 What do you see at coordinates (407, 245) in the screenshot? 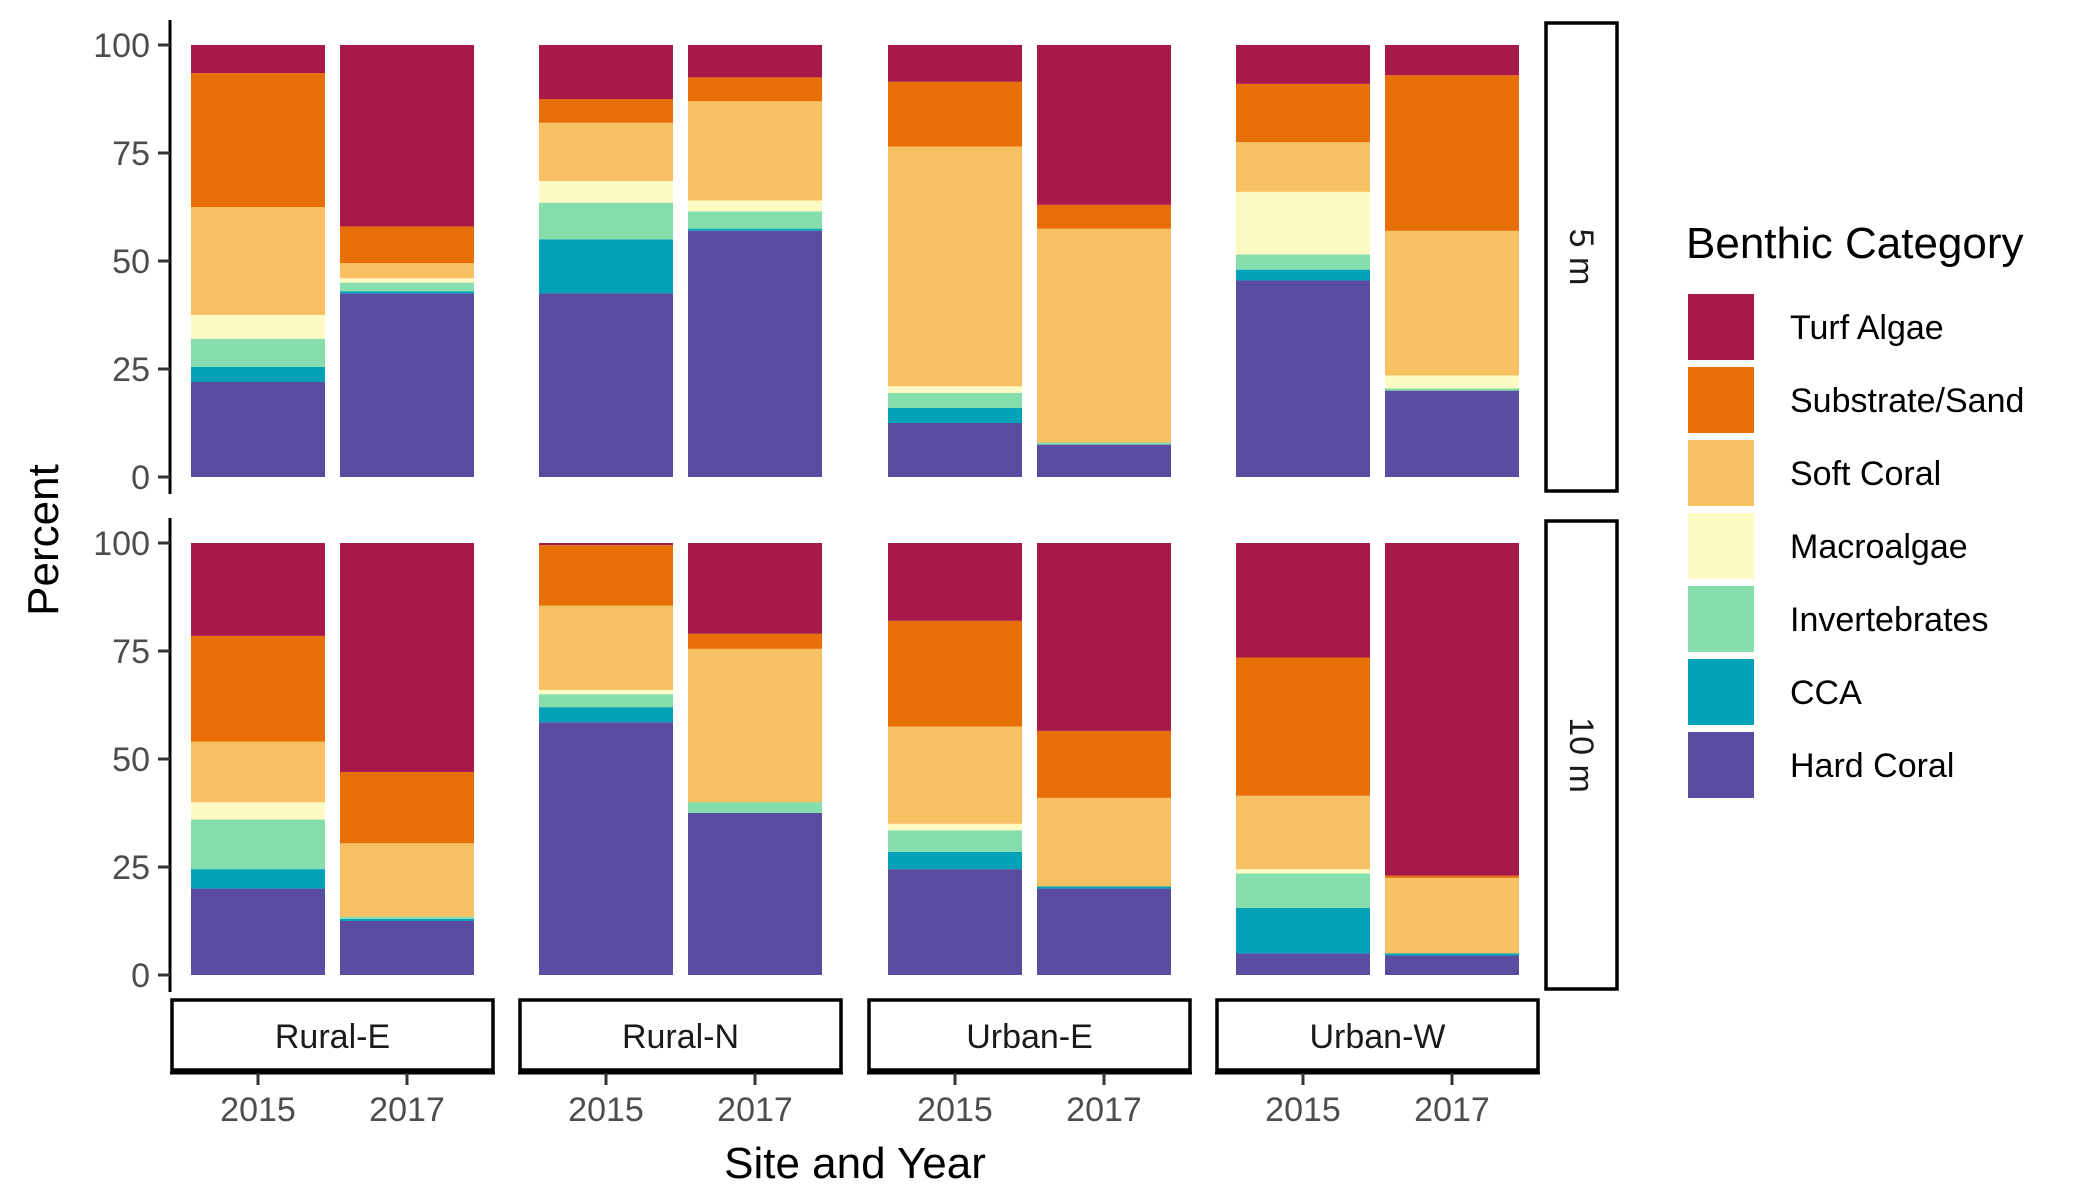
I see `bar-segment-substrate-sand-rural-e-2017-5-m` at bounding box center [407, 245].